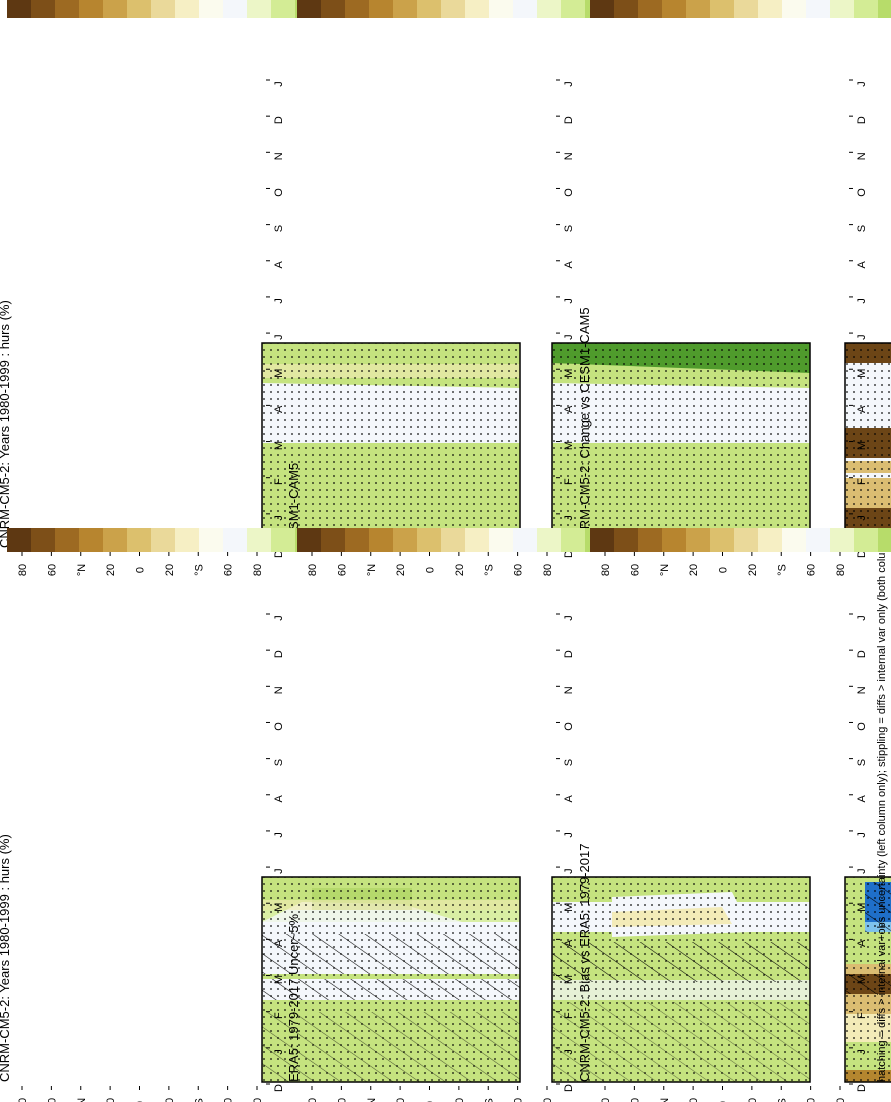 The width and height of the screenshot is (891, 1102). What do you see at coordinates (391, 445) in the screenshot?
I see `panel-model-climatology-right` at bounding box center [391, 445].